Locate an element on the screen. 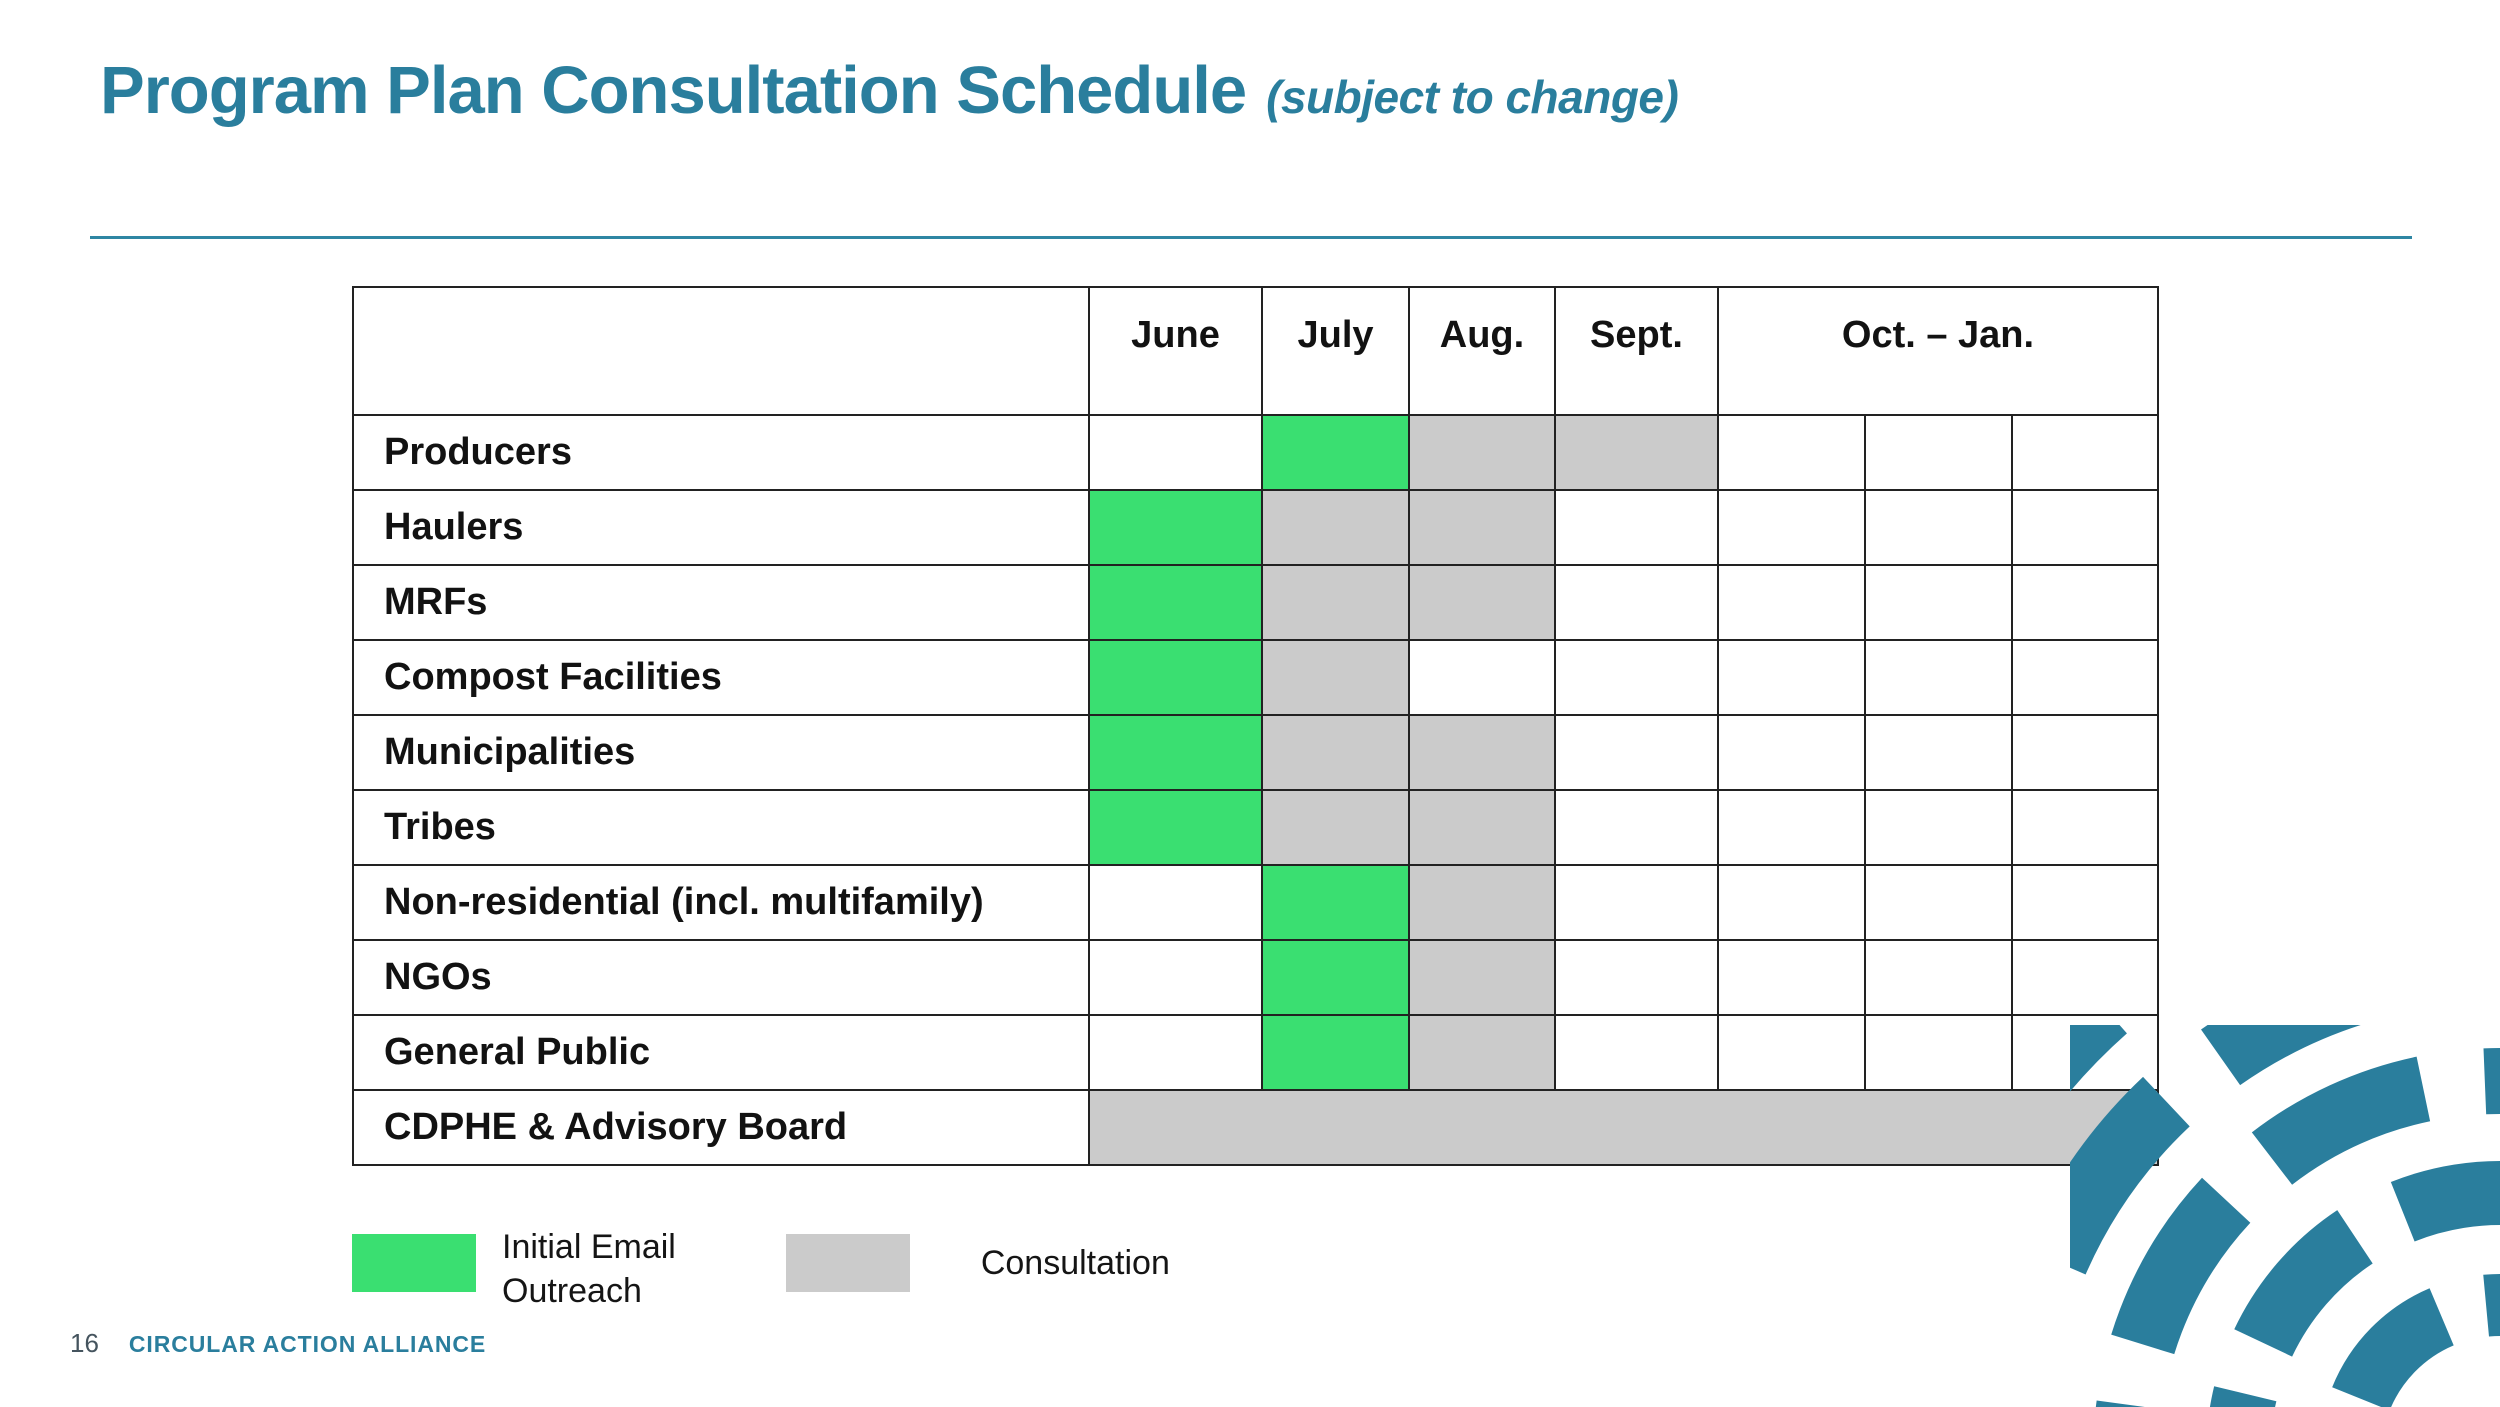  table-row: Producers is located at coordinates (1255, 452).